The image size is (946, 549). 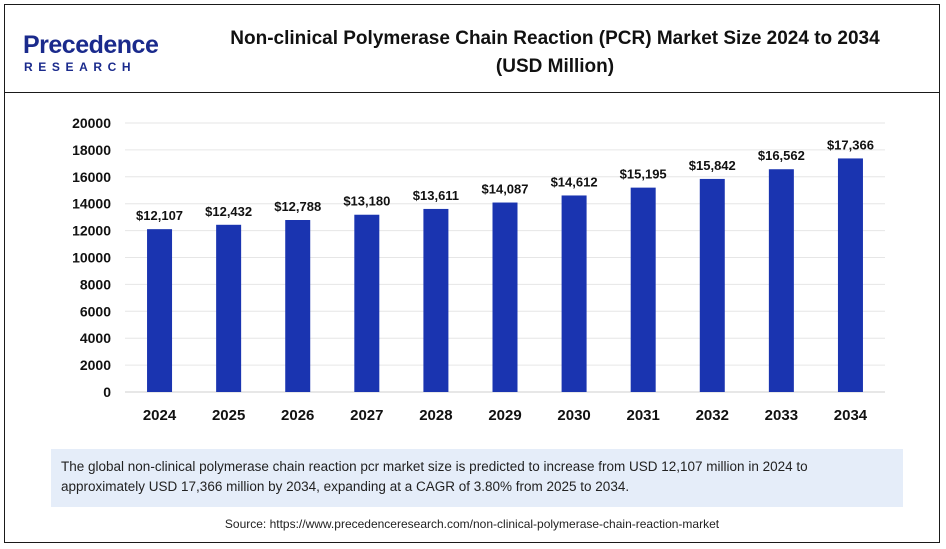 What do you see at coordinates (91, 231) in the screenshot?
I see `y-tick-label: 12000` at bounding box center [91, 231].